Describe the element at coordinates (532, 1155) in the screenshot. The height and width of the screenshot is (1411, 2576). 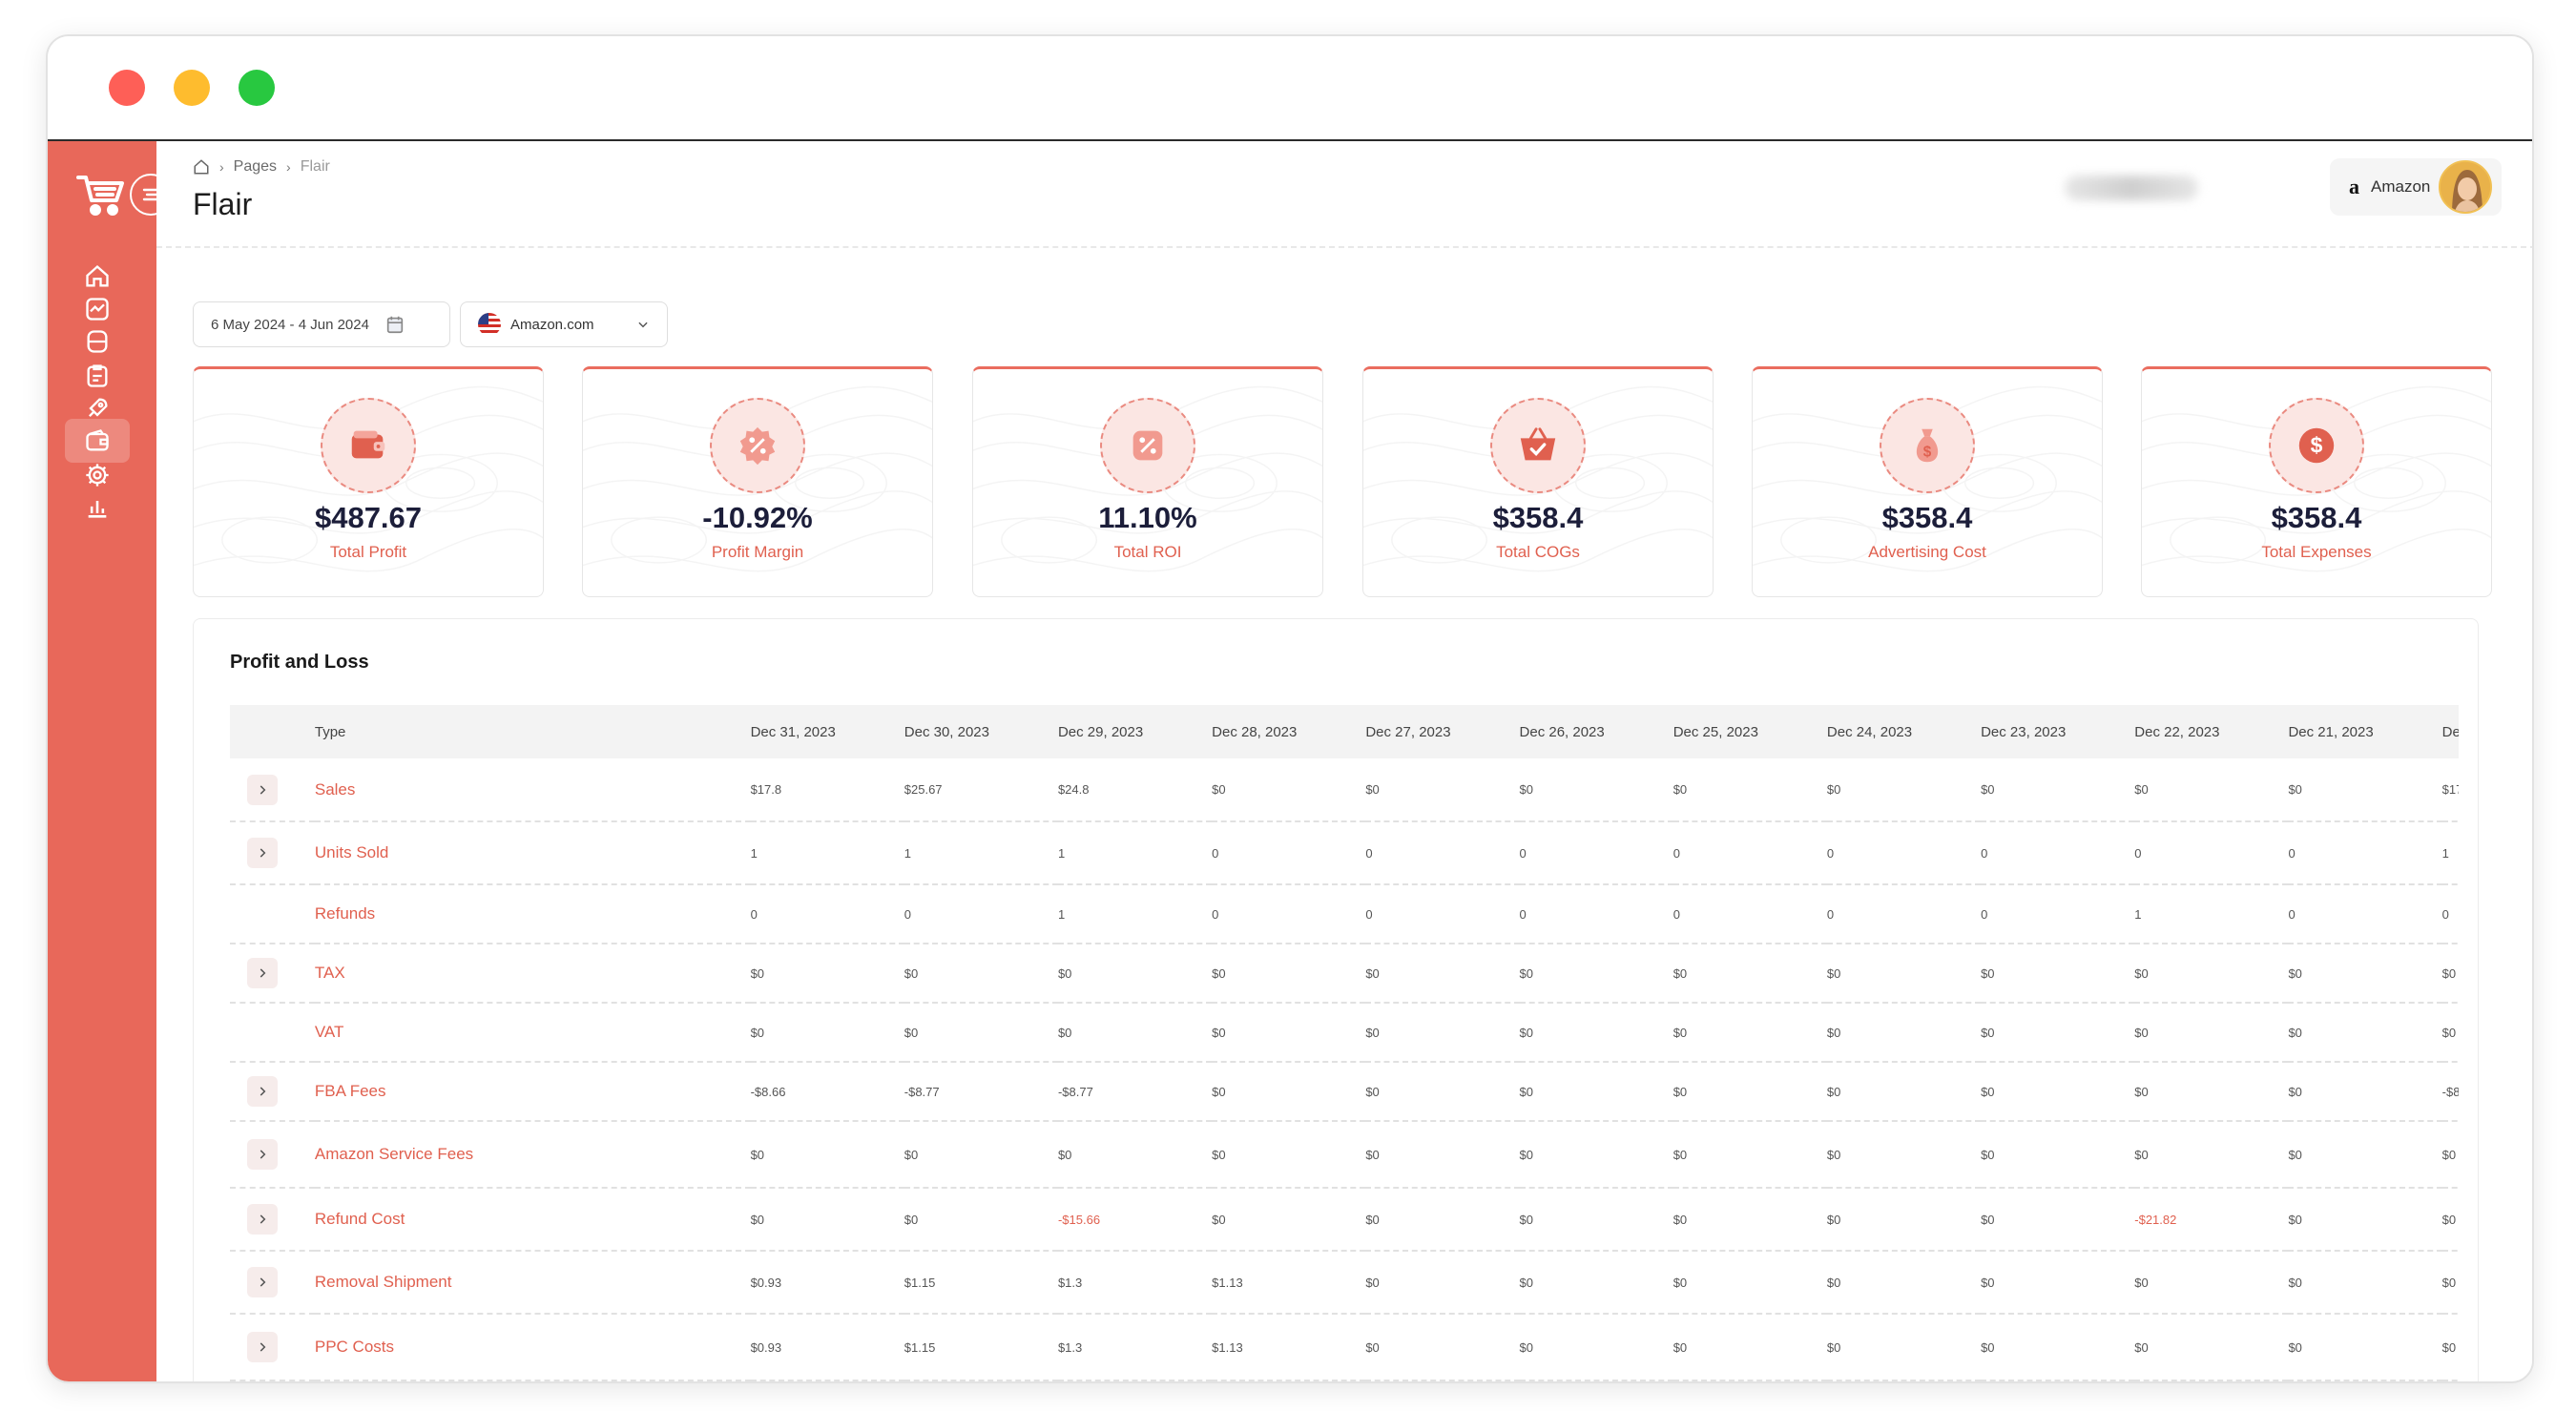
I see `row-type-label: Amazon Service Fees` at that location.